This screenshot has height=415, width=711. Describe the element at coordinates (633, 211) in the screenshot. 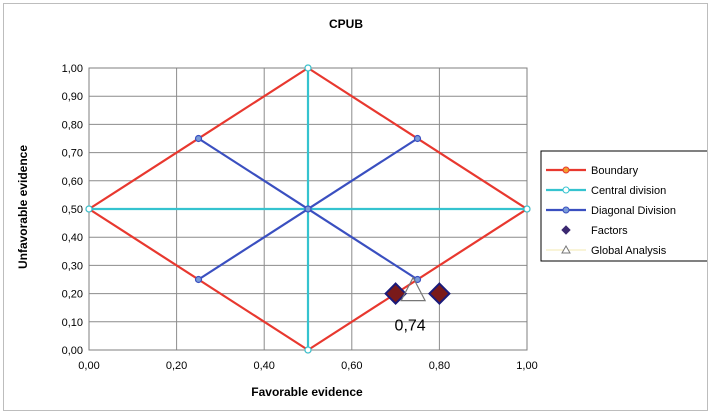

I see `legend-diagonal-division-label: Diagonal Division` at that location.